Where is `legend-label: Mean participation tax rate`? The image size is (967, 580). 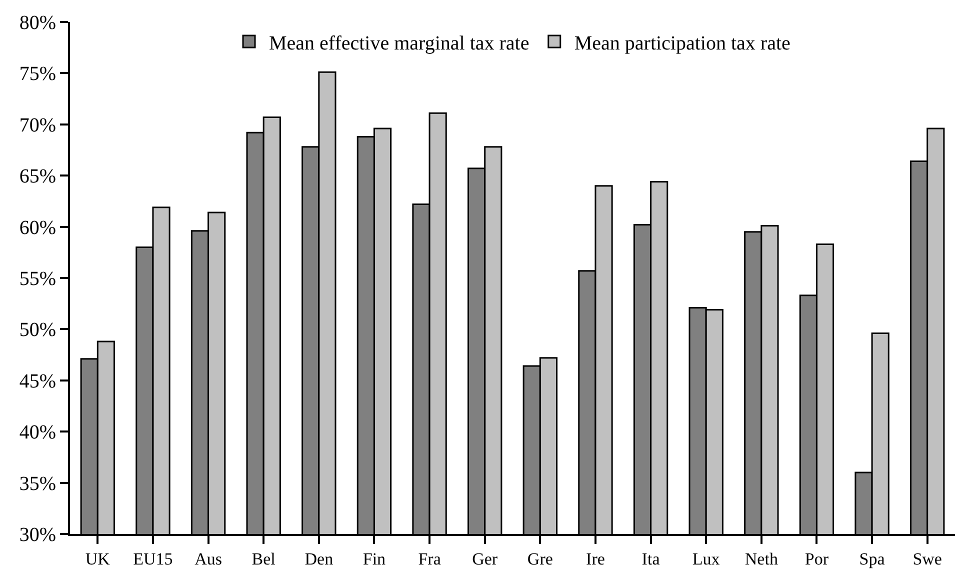 legend-label: Mean participation tax rate is located at coordinates (682, 43).